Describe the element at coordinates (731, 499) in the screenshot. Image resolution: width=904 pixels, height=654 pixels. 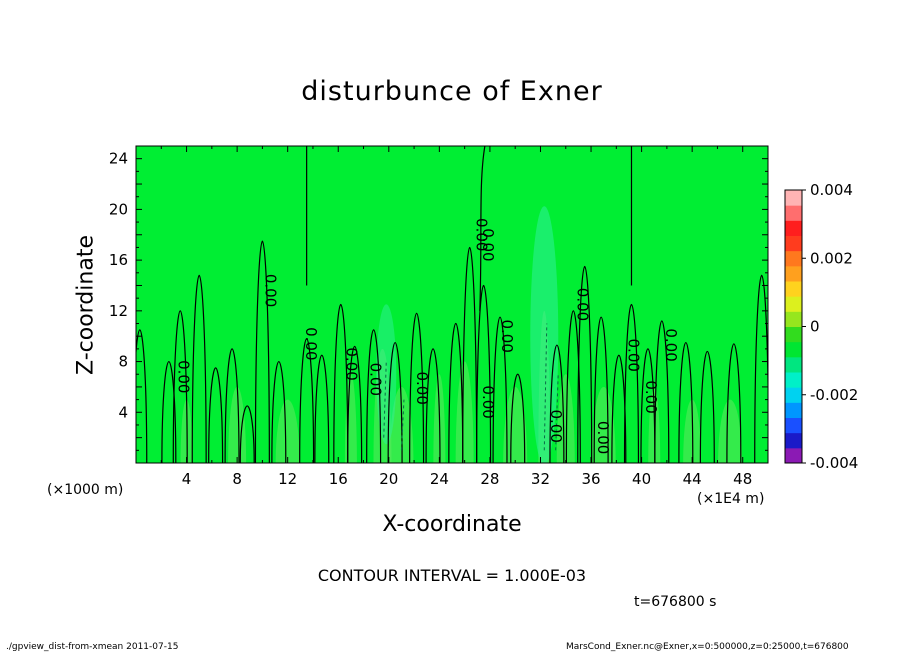
I see `x-scale-note: (×1E4 m)` at that location.